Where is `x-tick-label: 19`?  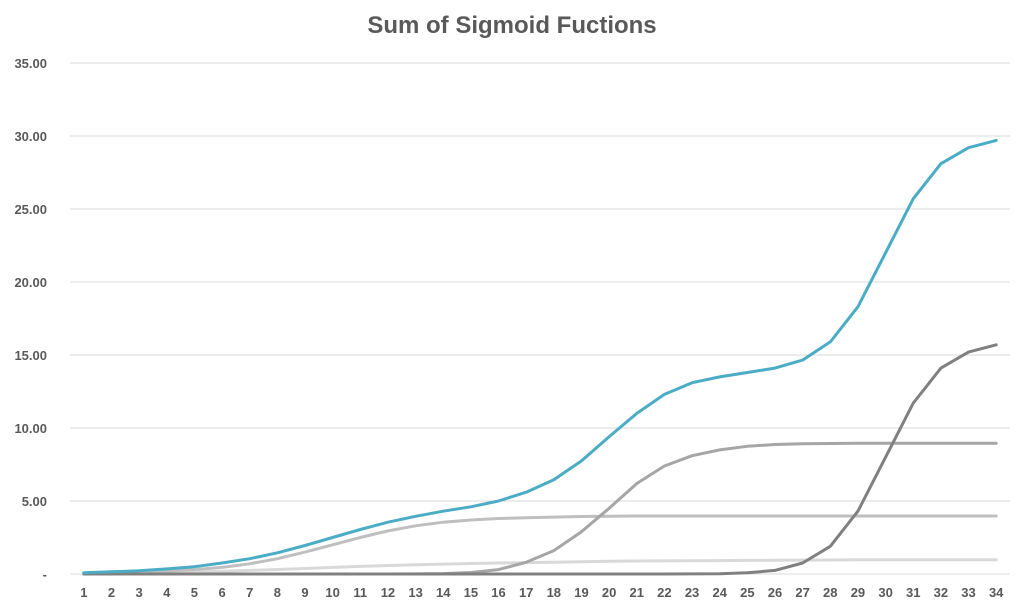
x-tick-label: 19 is located at coordinates (581, 592).